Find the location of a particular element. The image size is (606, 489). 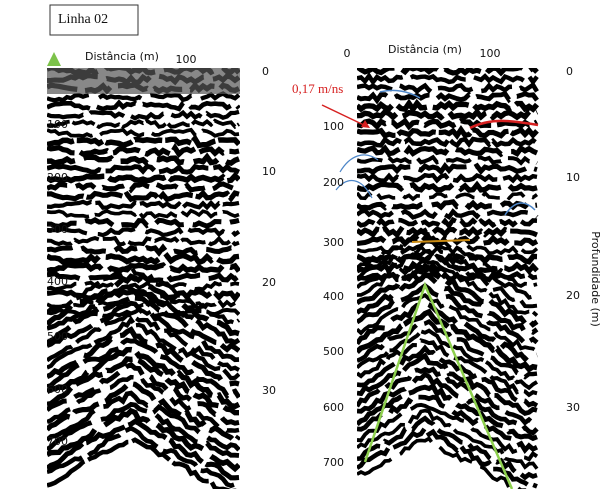

hyperbola-fit is located at coordinates (438, 385).